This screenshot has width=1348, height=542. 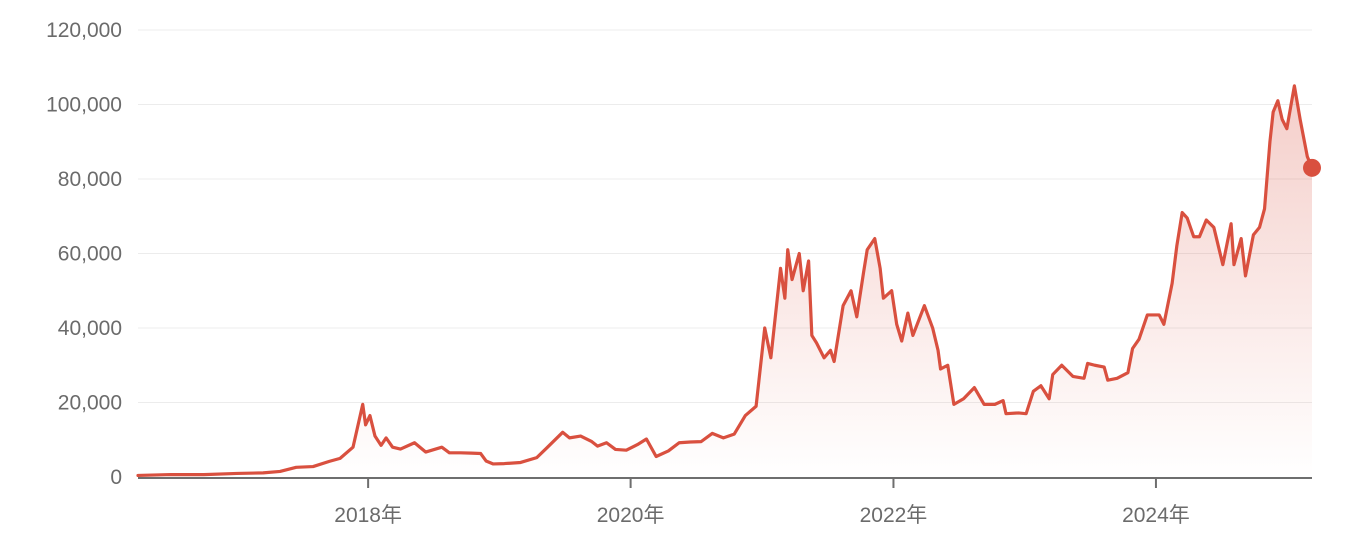 What do you see at coordinates (90, 179) in the screenshot?
I see `y-tick-label: 80,000` at bounding box center [90, 179].